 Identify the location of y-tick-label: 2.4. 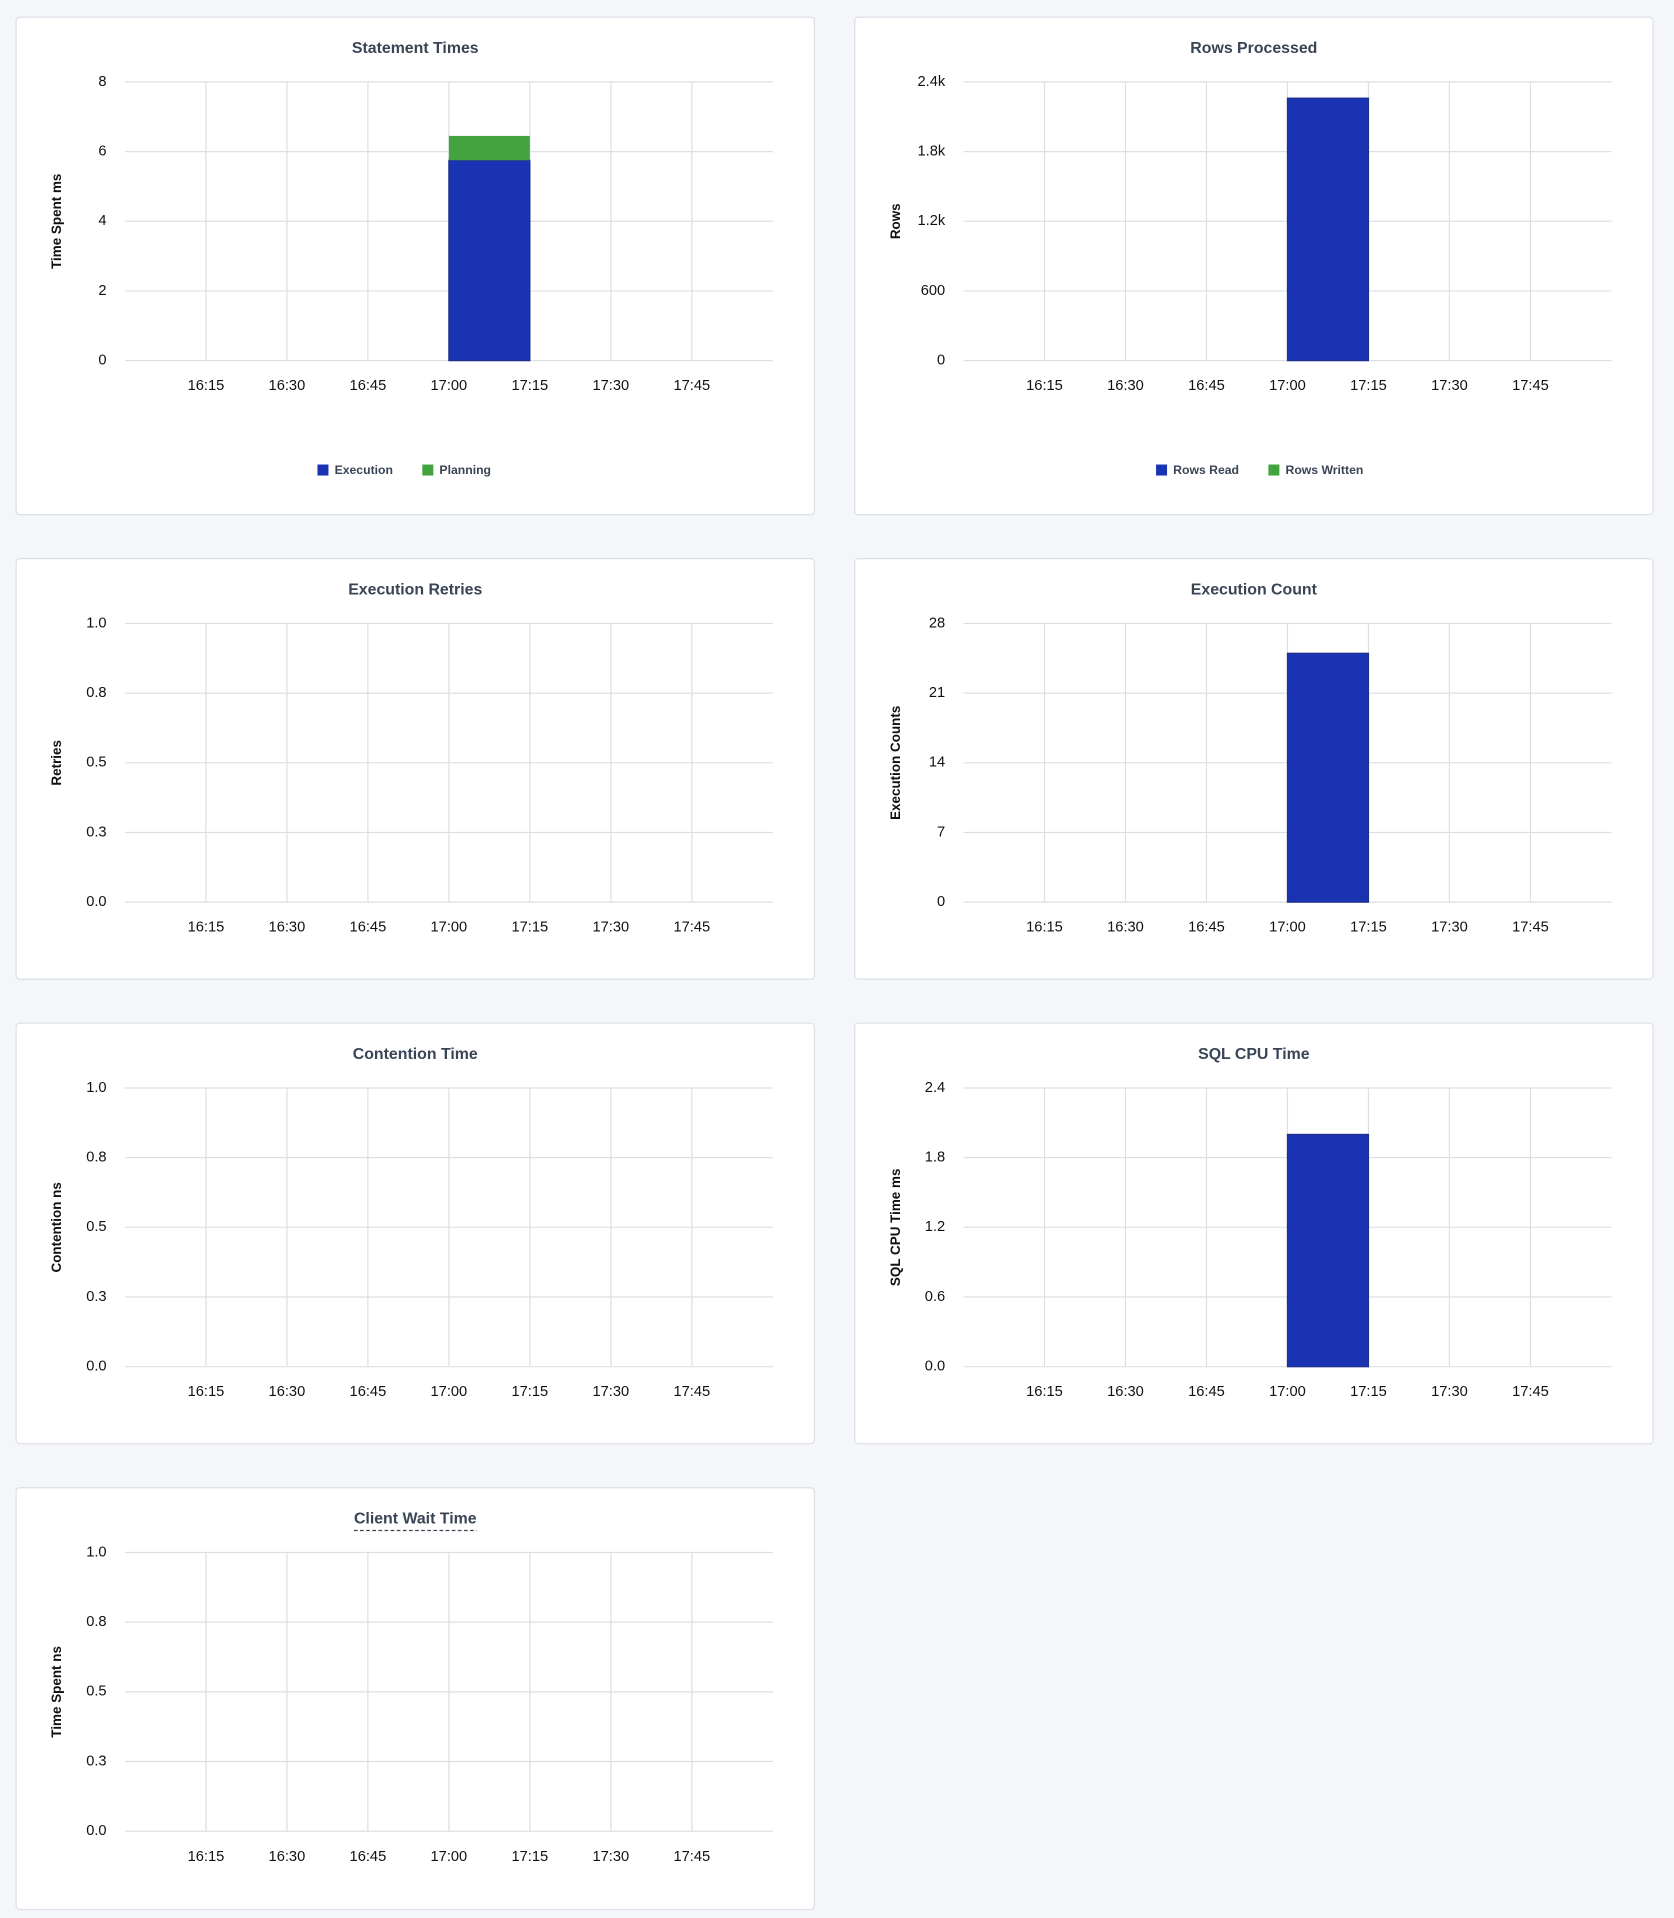
(935, 1088).